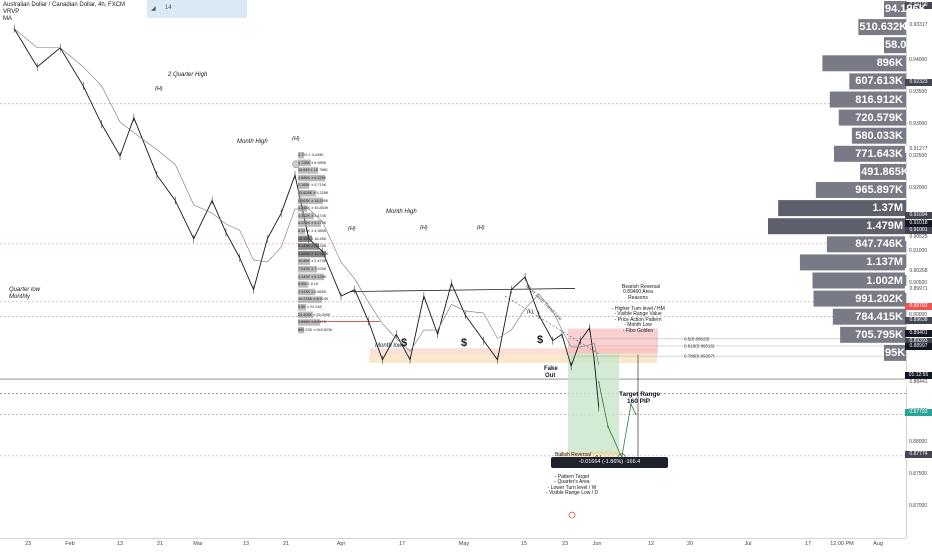 Image resolution: width=932 pixels, height=555 pixels. Describe the element at coordinates (879, 190) in the screenshot. I see `volume-profile-label: 965.897K` at that location.